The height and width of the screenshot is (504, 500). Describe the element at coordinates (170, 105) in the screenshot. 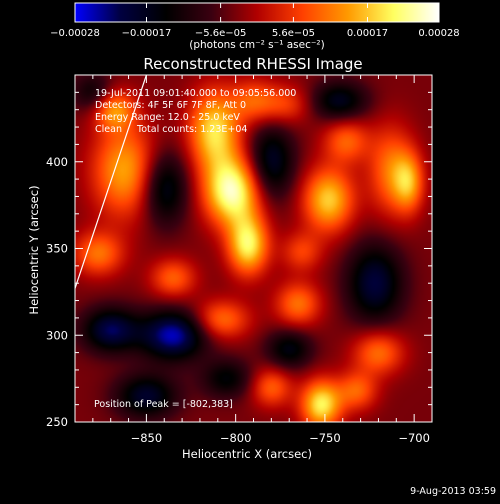

I see `annotation-detectors: Detectors: 4F 5F 6F 7F 8F, Att 0` at that location.